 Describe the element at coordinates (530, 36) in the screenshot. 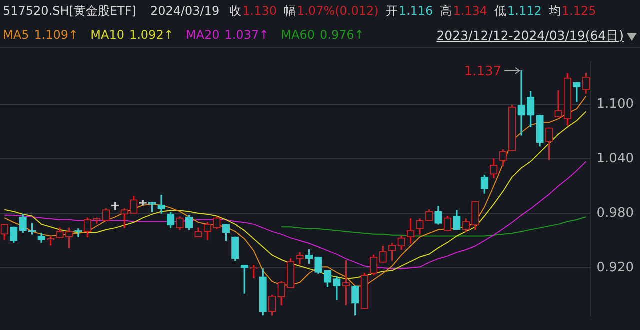

I see `text: 2023/12/12-2024/03/19(64日)` at that location.